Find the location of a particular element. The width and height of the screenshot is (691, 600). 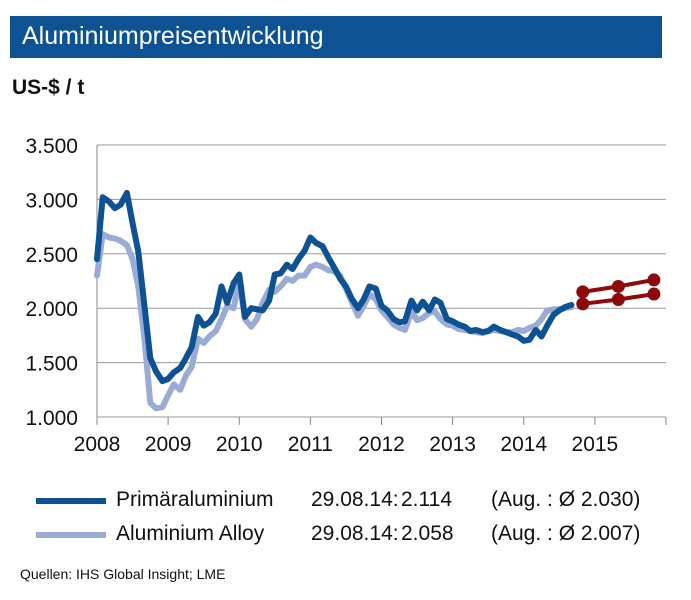

x-tick-label: 2011 is located at coordinates (310, 444).